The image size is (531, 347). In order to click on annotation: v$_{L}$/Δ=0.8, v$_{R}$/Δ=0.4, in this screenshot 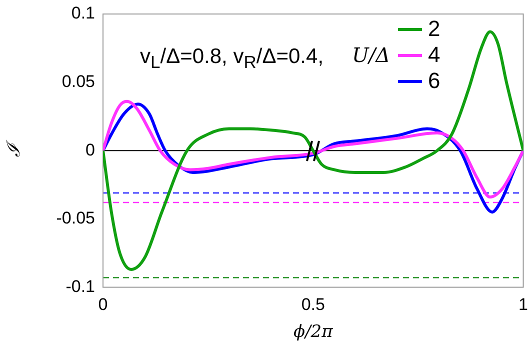, I will do `click(232, 59)`.